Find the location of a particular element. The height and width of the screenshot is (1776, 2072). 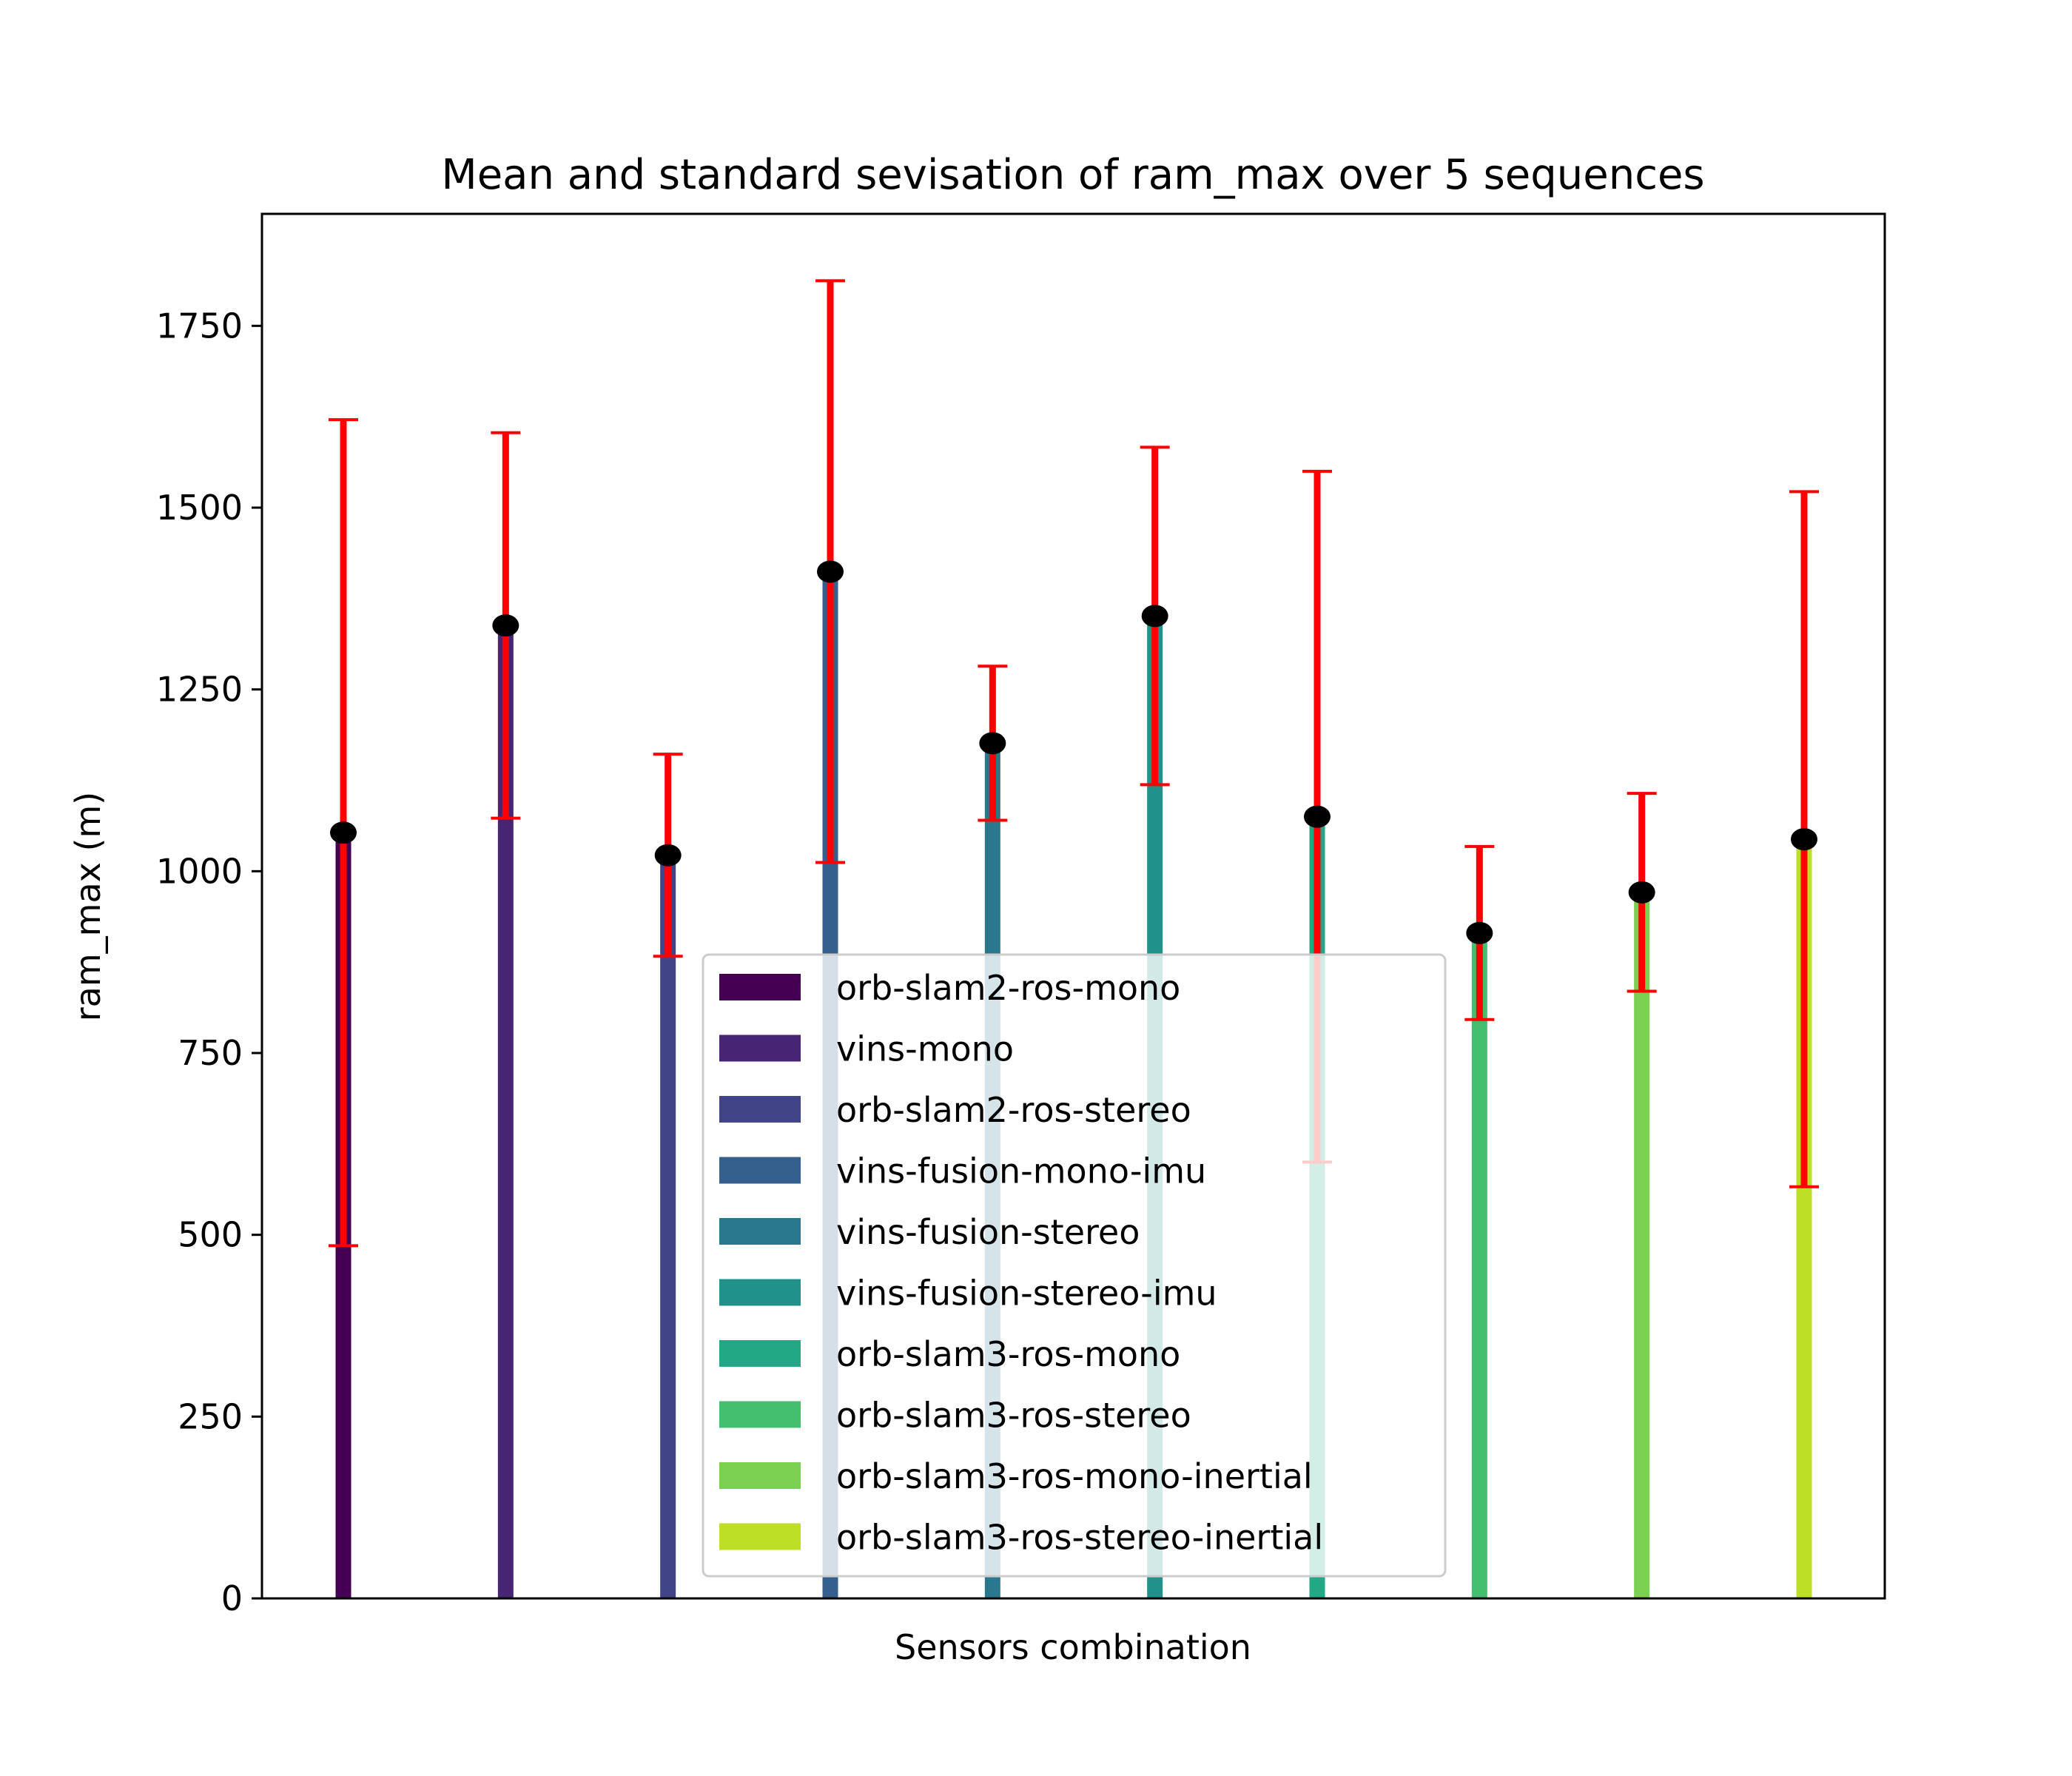

mean-marker-orb-slam3-ros-mono-inertial is located at coordinates (1641, 892).